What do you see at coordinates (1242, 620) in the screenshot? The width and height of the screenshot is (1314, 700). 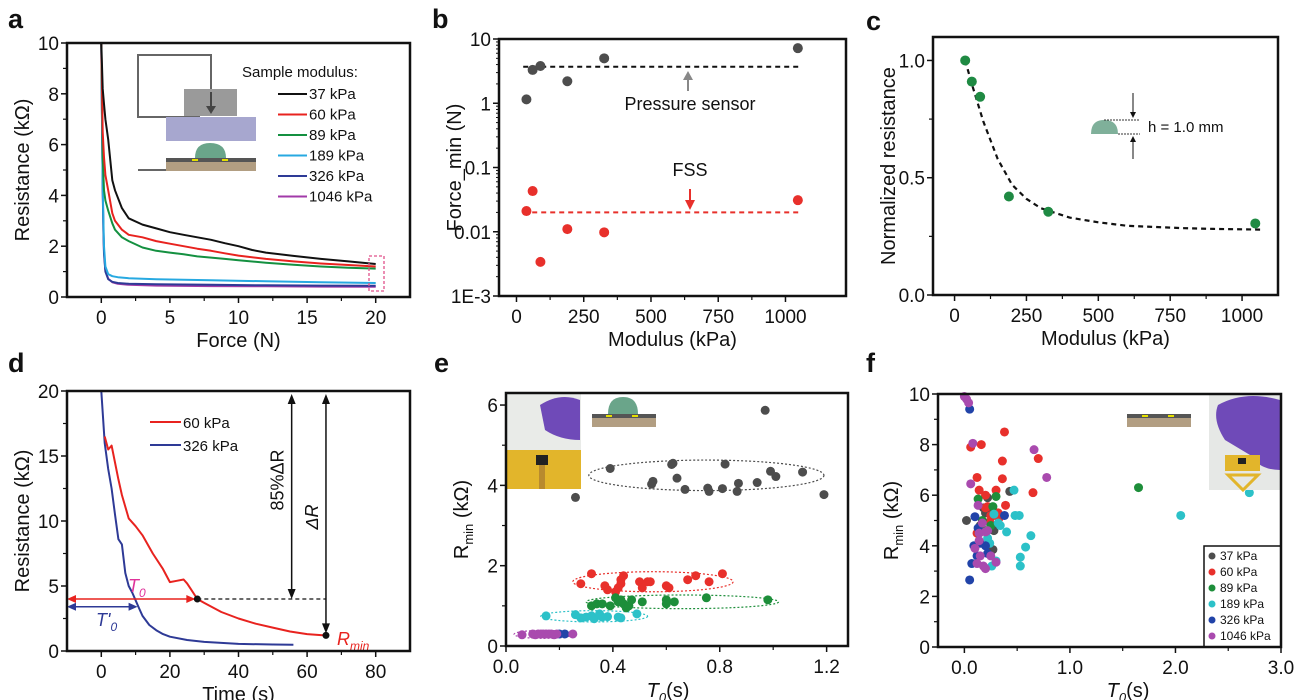 I see `legend-label: 326 kPa` at bounding box center [1242, 620].